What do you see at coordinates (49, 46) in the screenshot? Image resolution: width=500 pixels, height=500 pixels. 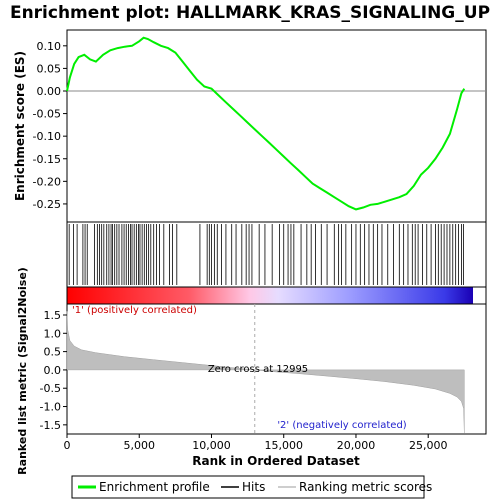 I see `es-y-tick-label: 0.10` at bounding box center [49, 46].